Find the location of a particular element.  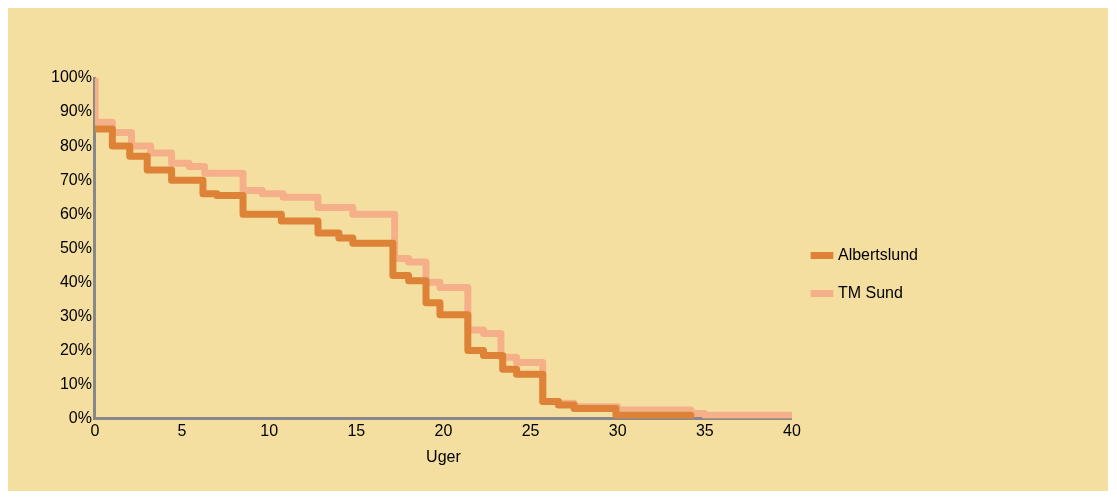

y-tick-label: 30% is located at coordinates (75, 315).